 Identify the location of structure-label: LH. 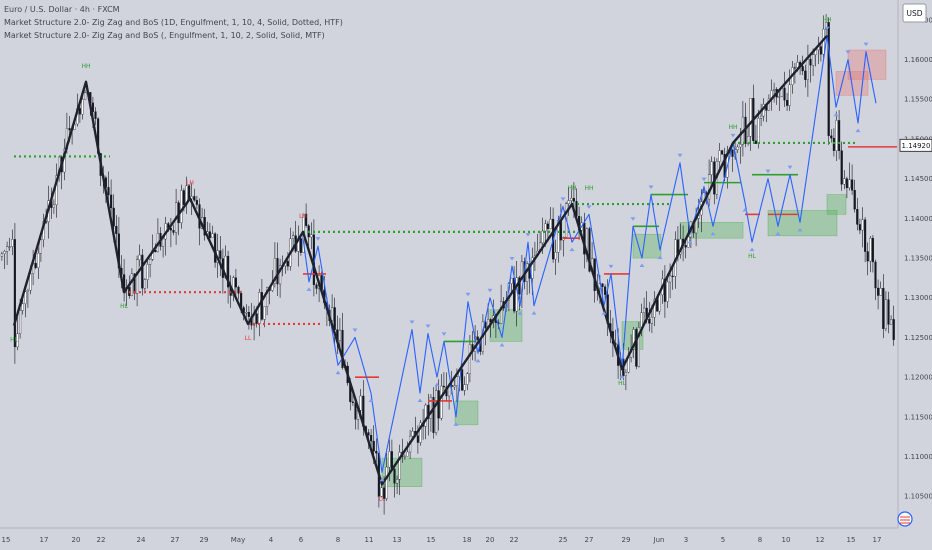
(303, 216).